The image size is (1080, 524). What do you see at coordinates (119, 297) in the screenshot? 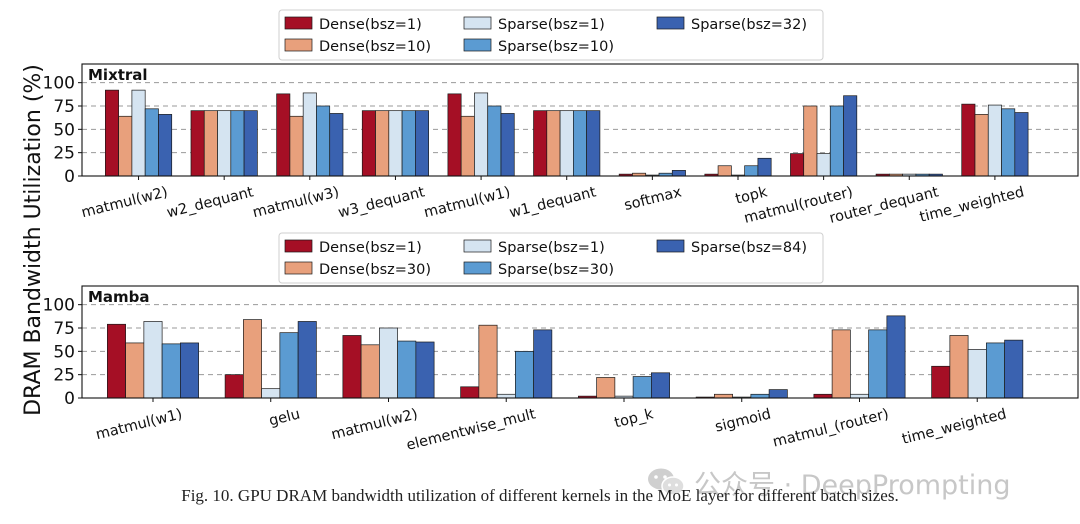
I see `panel-title: Mamba` at bounding box center [119, 297].